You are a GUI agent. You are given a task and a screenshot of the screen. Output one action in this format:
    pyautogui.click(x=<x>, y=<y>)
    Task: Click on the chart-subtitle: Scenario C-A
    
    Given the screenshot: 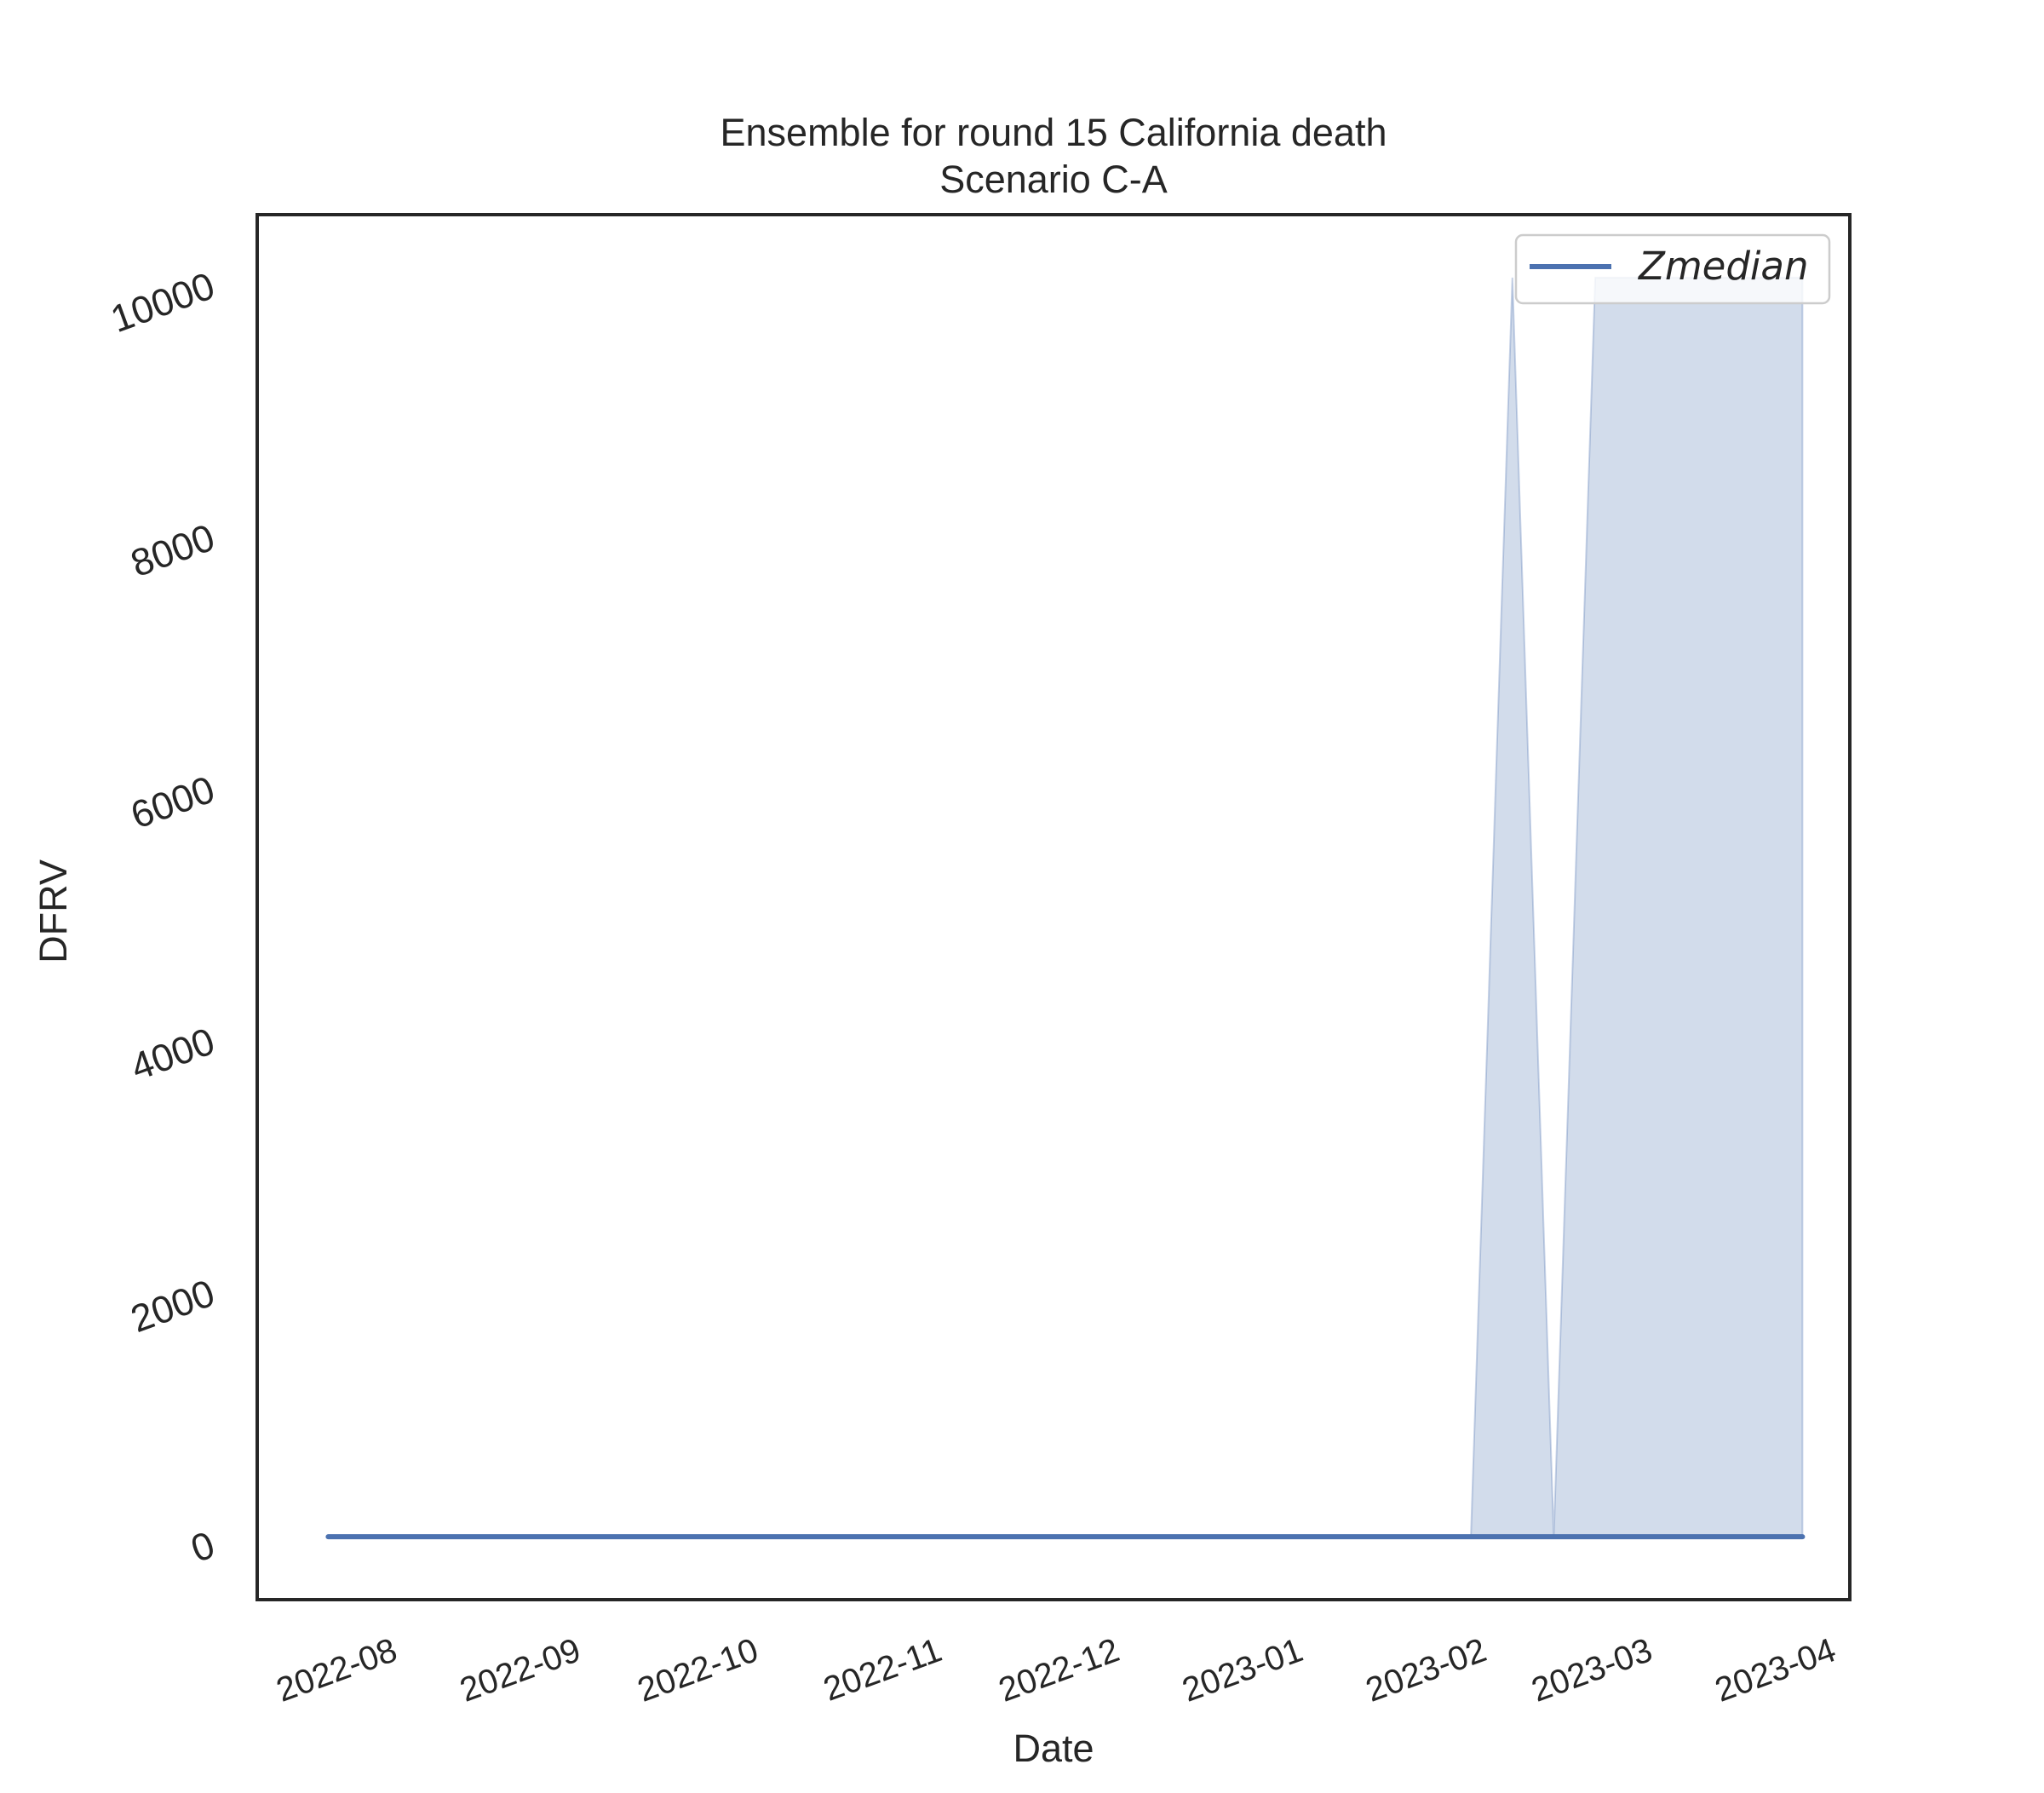 What is the action you would take?
    pyautogui.click(x=1053, y=180)
    